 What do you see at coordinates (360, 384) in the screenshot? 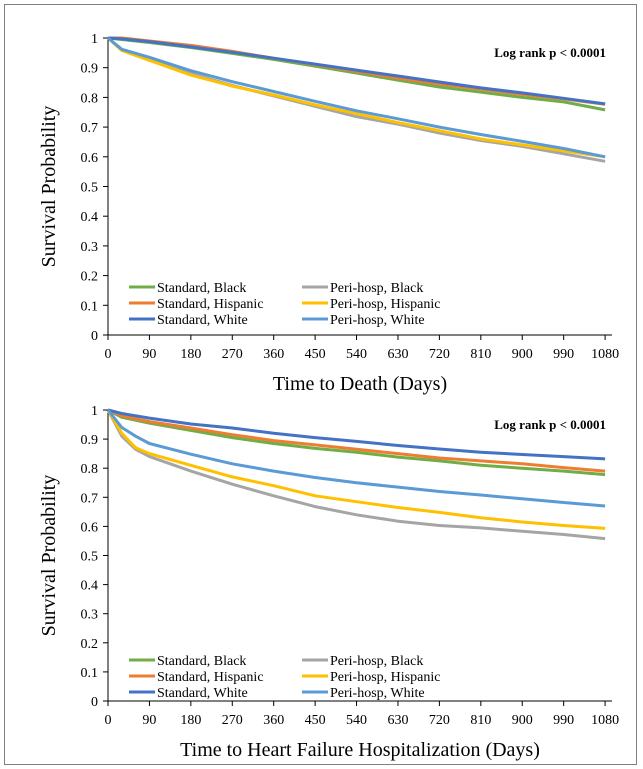
I see `x-axis-title: Time to Death (Days)` at bounding box center [360, 384].